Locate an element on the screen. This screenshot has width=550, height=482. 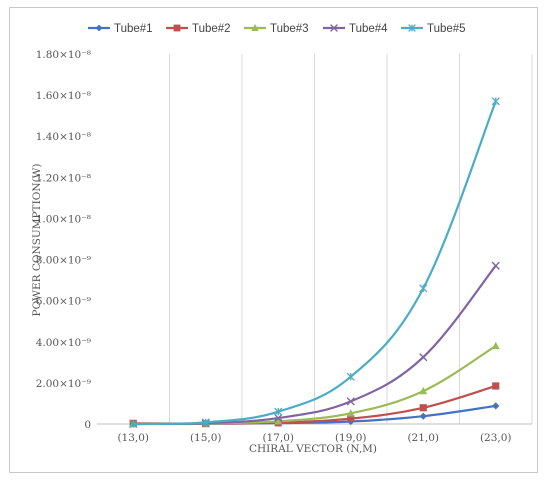
legend-label: Tube#4 is located at coordinates (368, 29).